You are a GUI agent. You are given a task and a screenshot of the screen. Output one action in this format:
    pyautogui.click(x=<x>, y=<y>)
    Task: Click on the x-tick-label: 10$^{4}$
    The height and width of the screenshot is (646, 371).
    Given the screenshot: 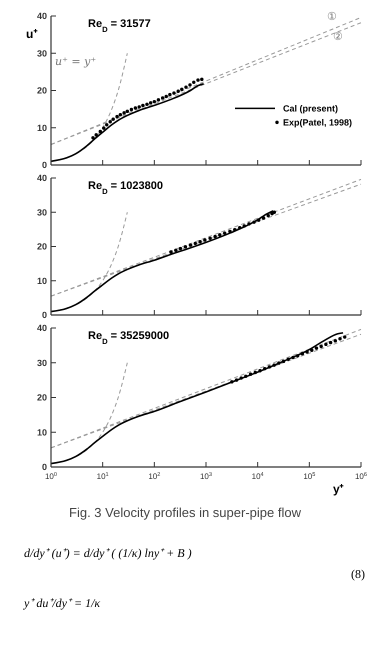 What is the action you would take?
    pyautogui.click(x=258, y=476)
    